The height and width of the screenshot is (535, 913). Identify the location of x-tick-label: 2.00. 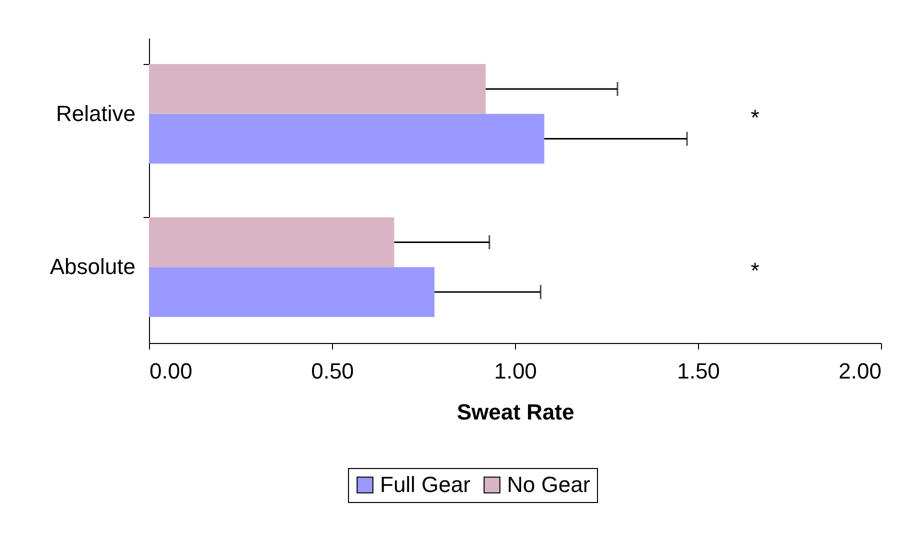
(860, 371).